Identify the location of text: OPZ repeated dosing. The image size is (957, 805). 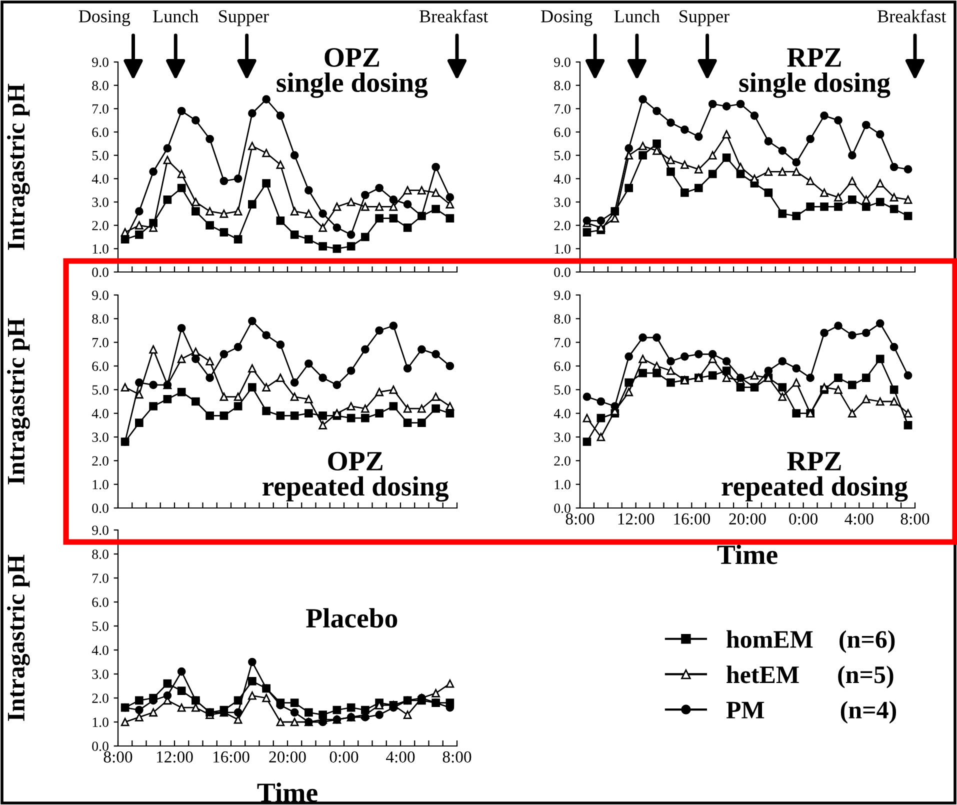
(355, 477).